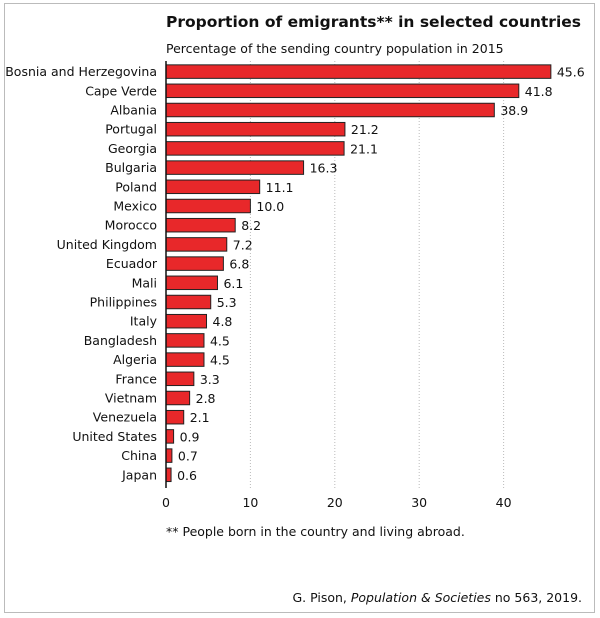  Describe the element at coordinates (190, 436) in the screenshot. I see `value-label: 0.9` at that location.